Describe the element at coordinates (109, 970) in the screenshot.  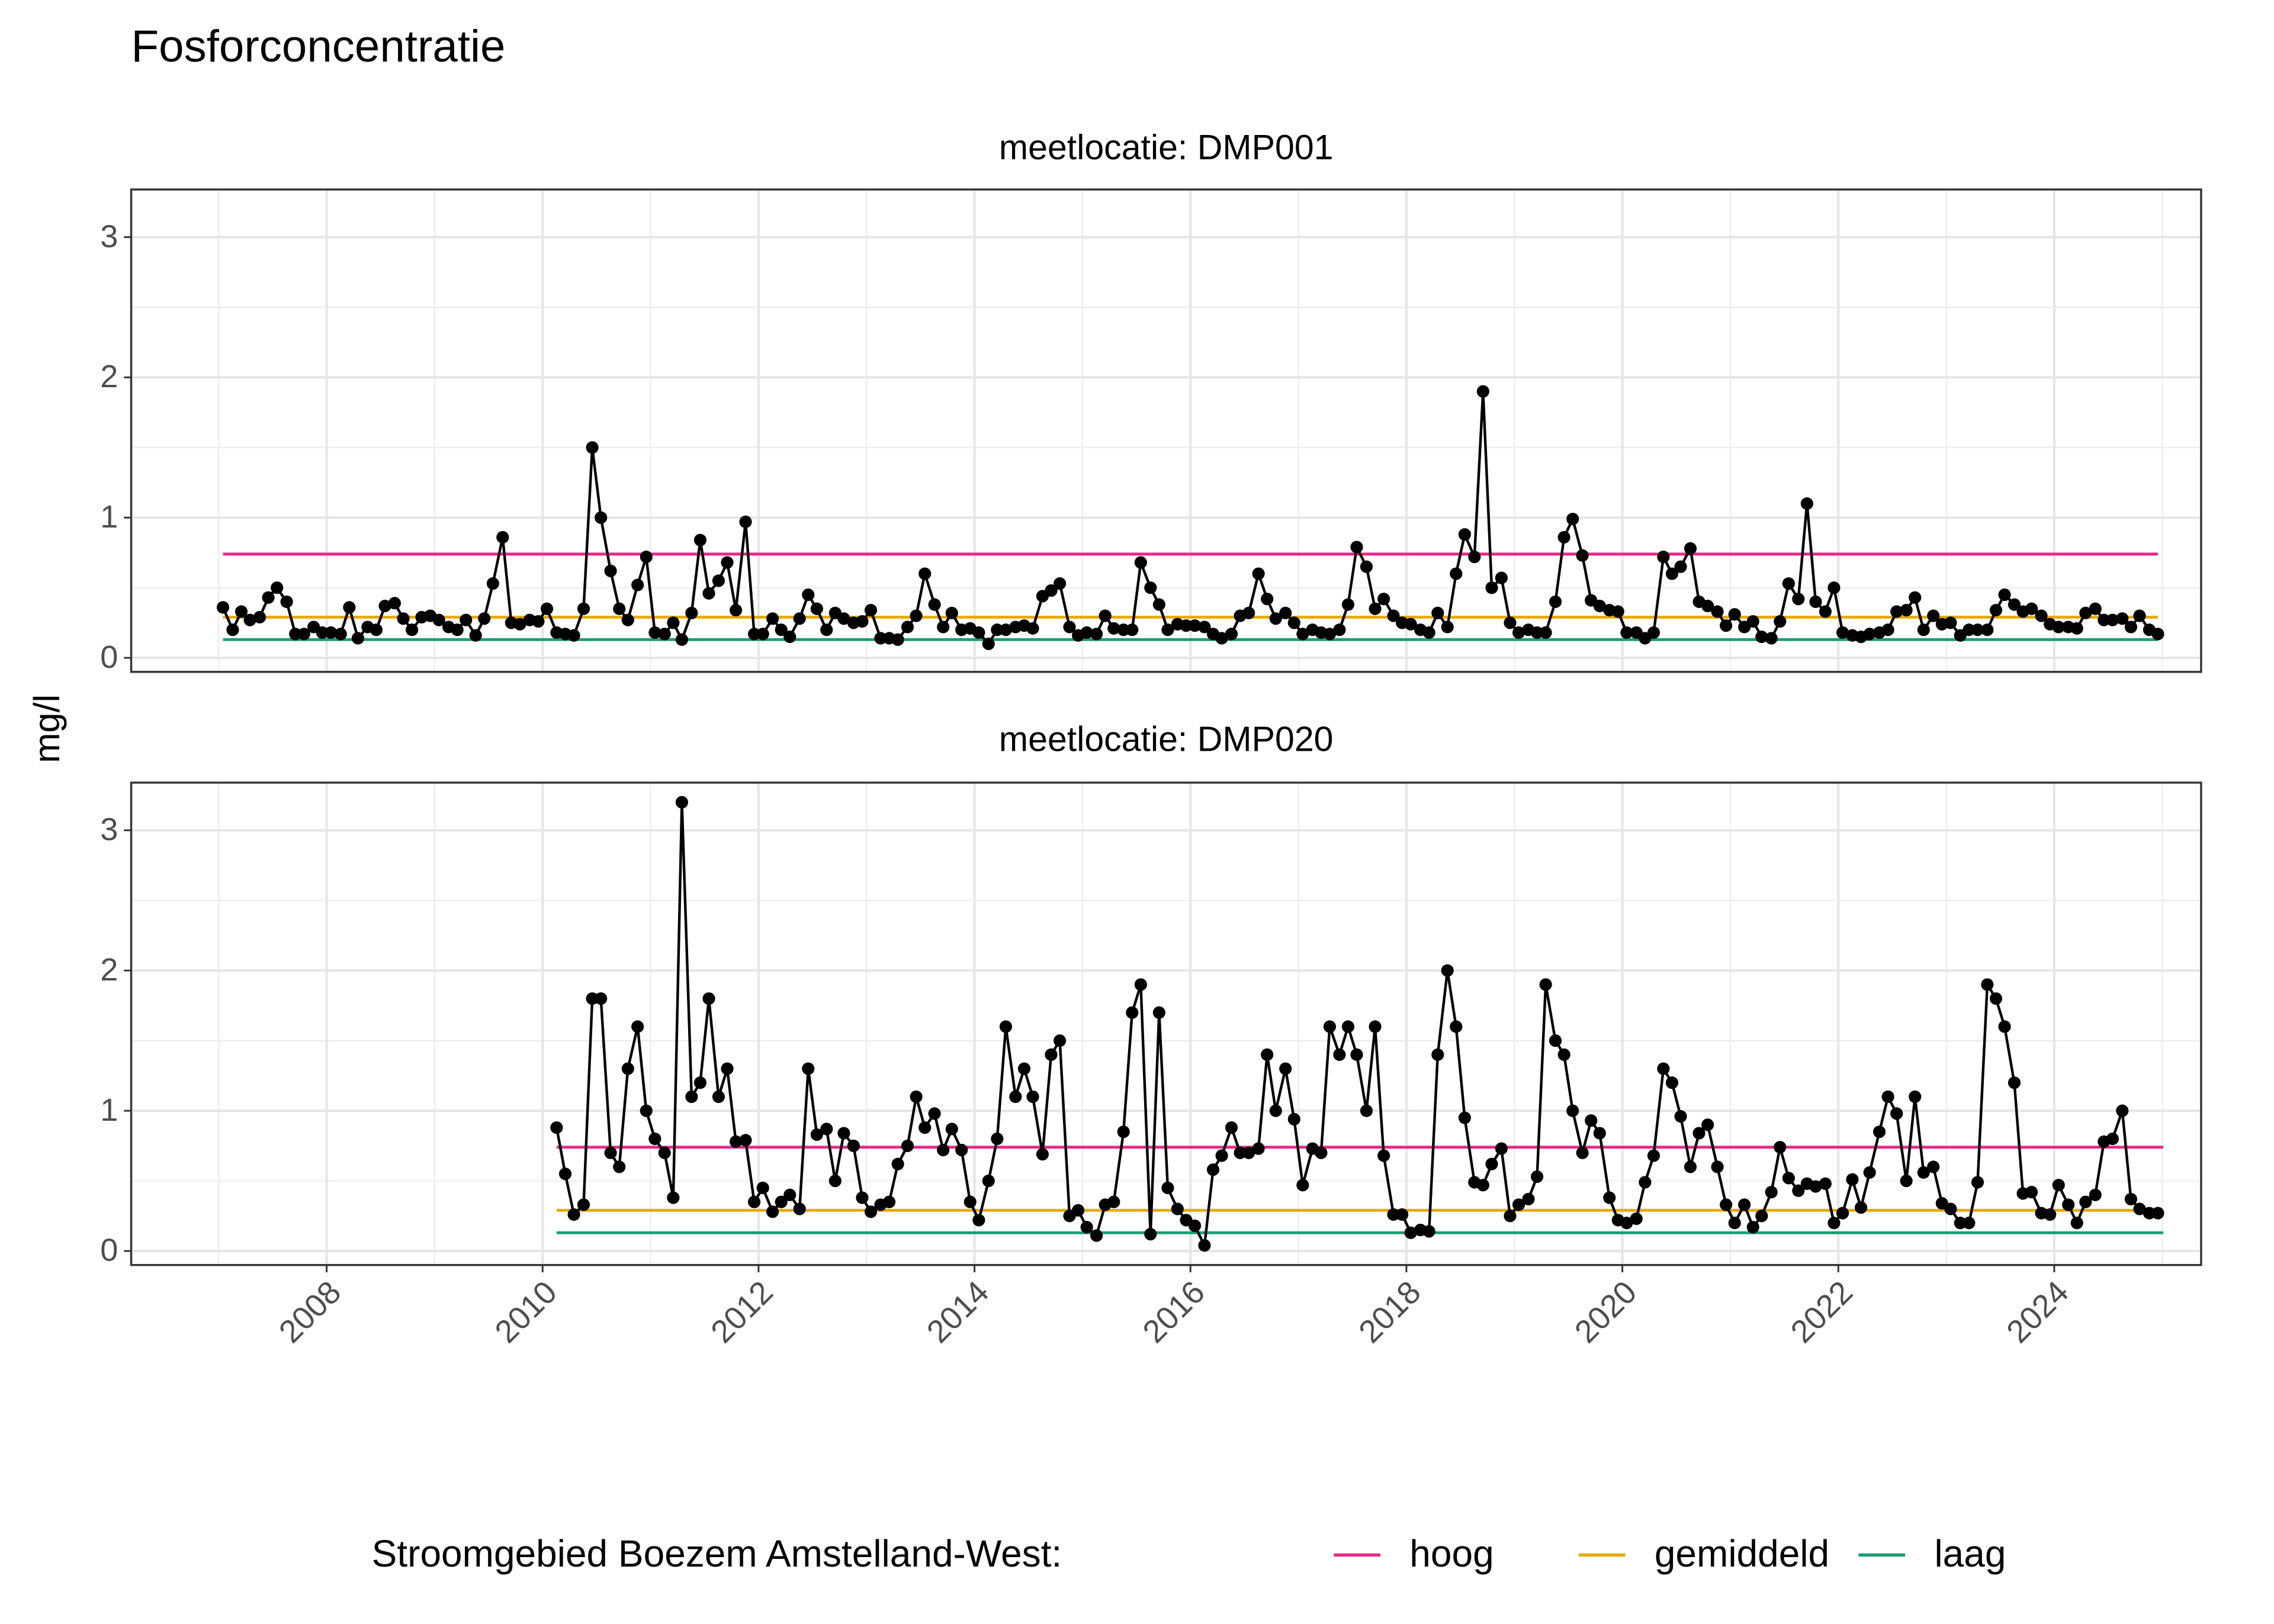
I see `y-tick-label: 2` at that location.